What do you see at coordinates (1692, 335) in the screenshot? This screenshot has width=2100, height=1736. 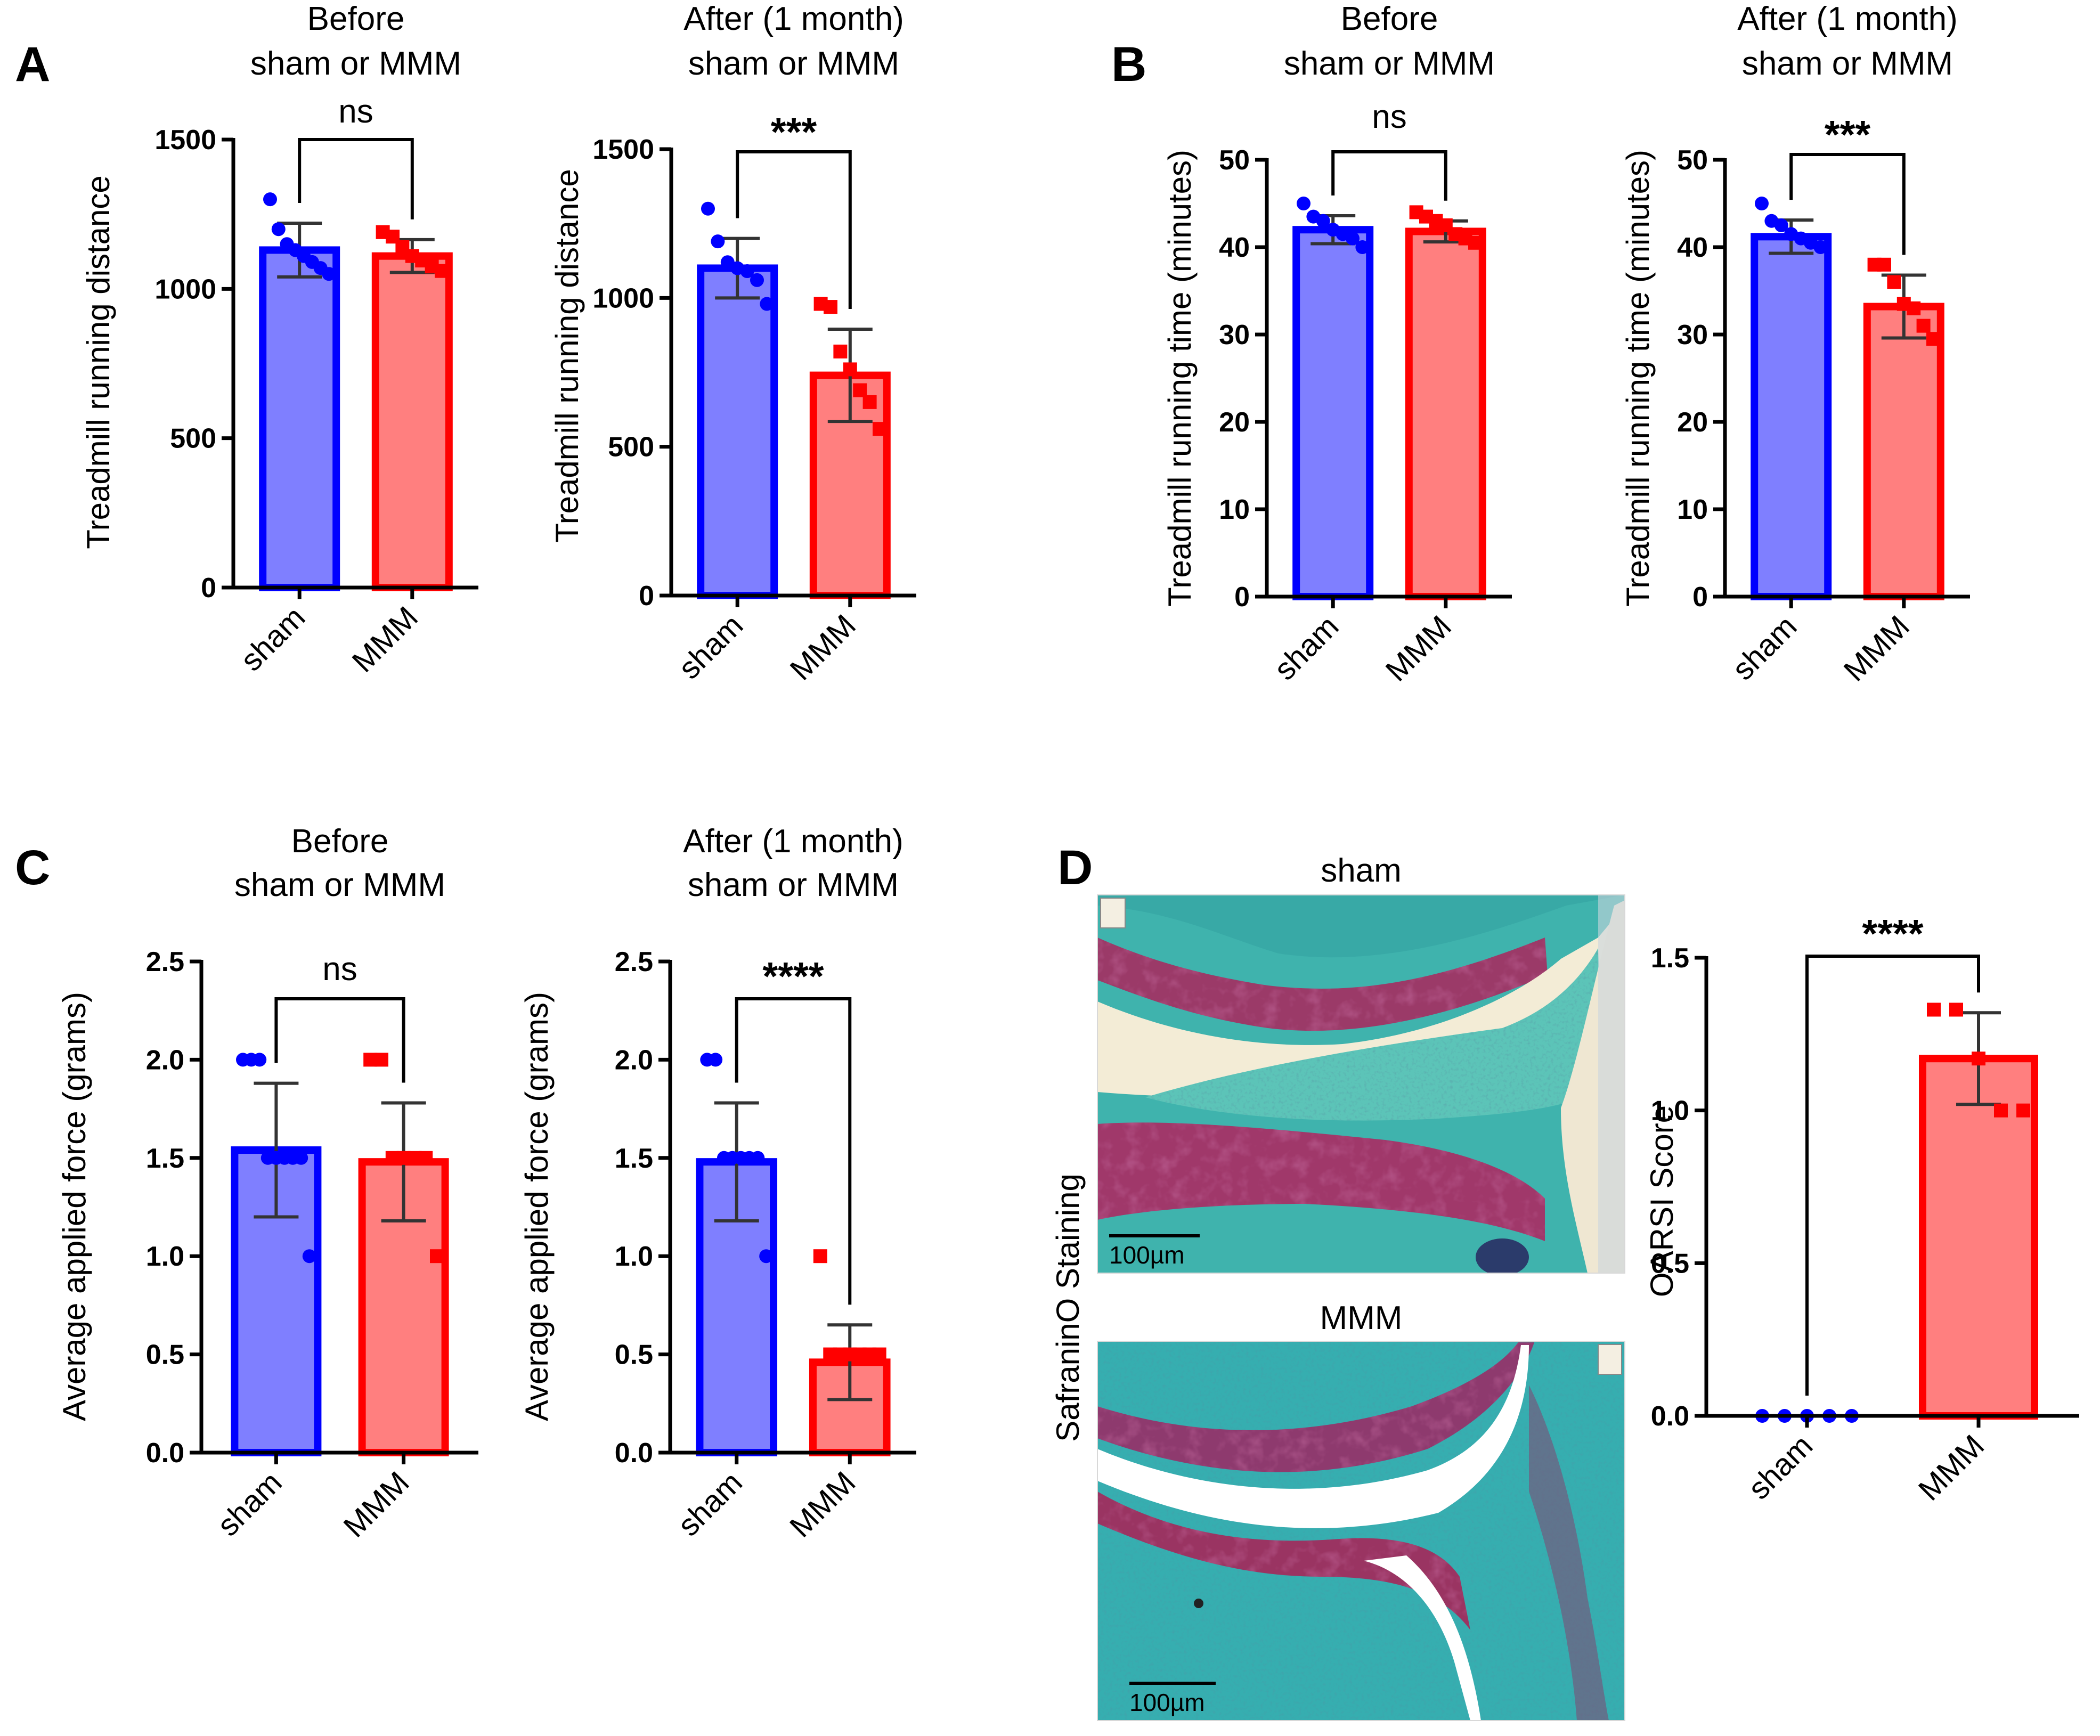 I see `y-tick-label: 30` at bounding box center [1692, 335].